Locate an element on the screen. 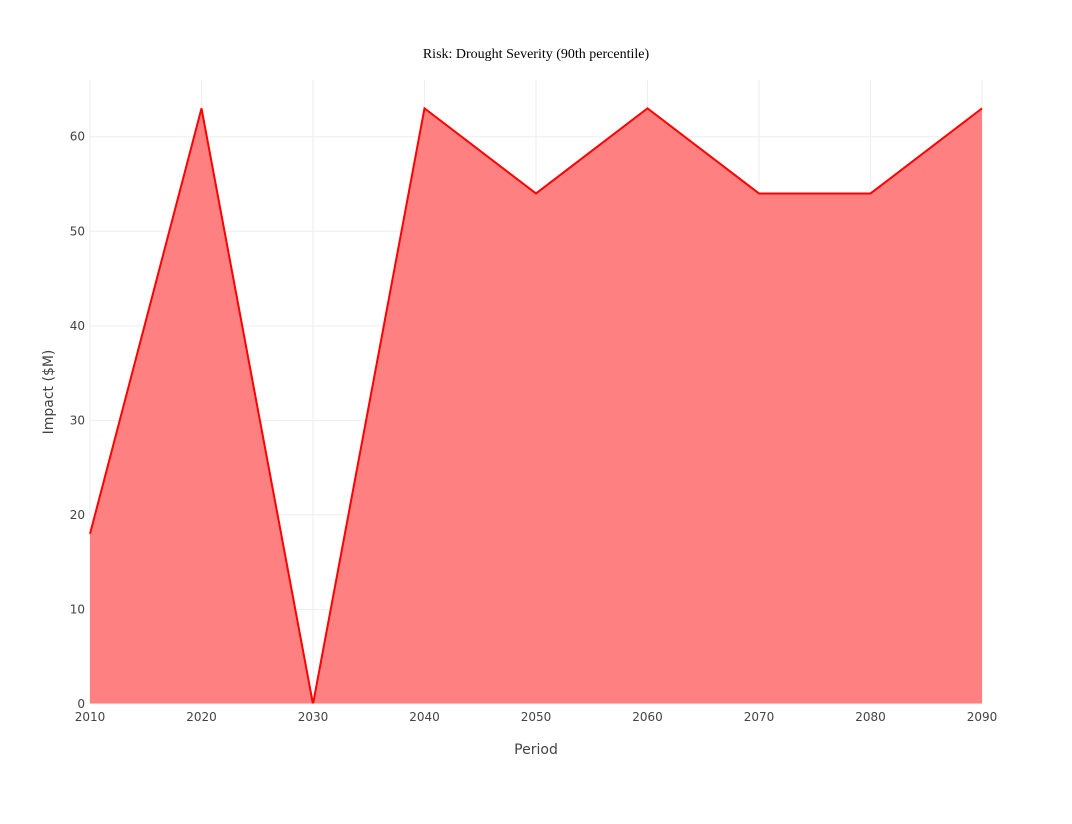 The image size is (1072, 824). y-tick-label: 50 is located at coordinates (77, 231).